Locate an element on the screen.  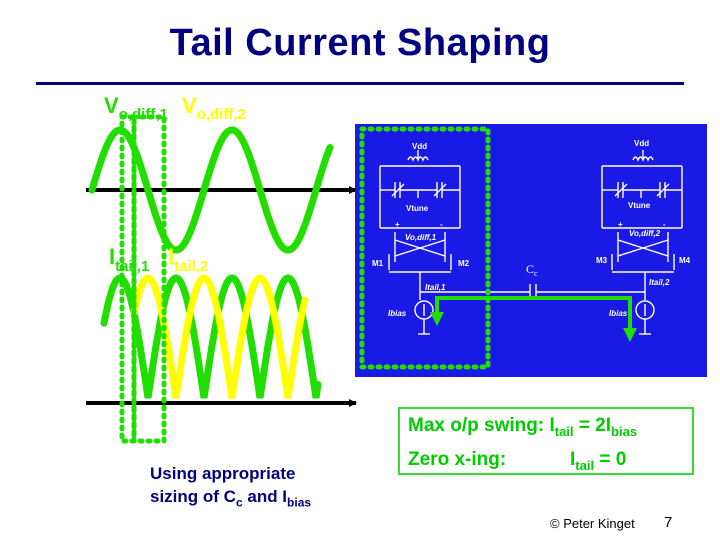
itail-1-circuit-label: Itail,1 is located at coordinates (435, 287).